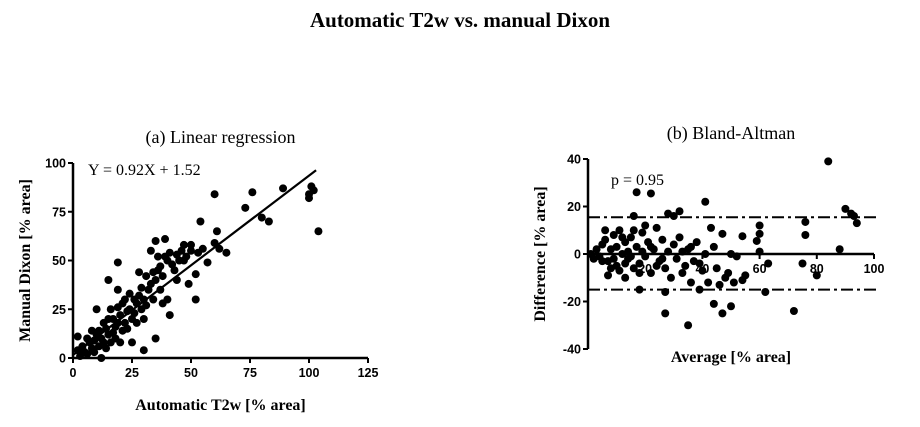 The image size is (920, 427). Describe the element at coordinates (572, 302) in the screenshot. I see `y-tick-label: -20` at that location.